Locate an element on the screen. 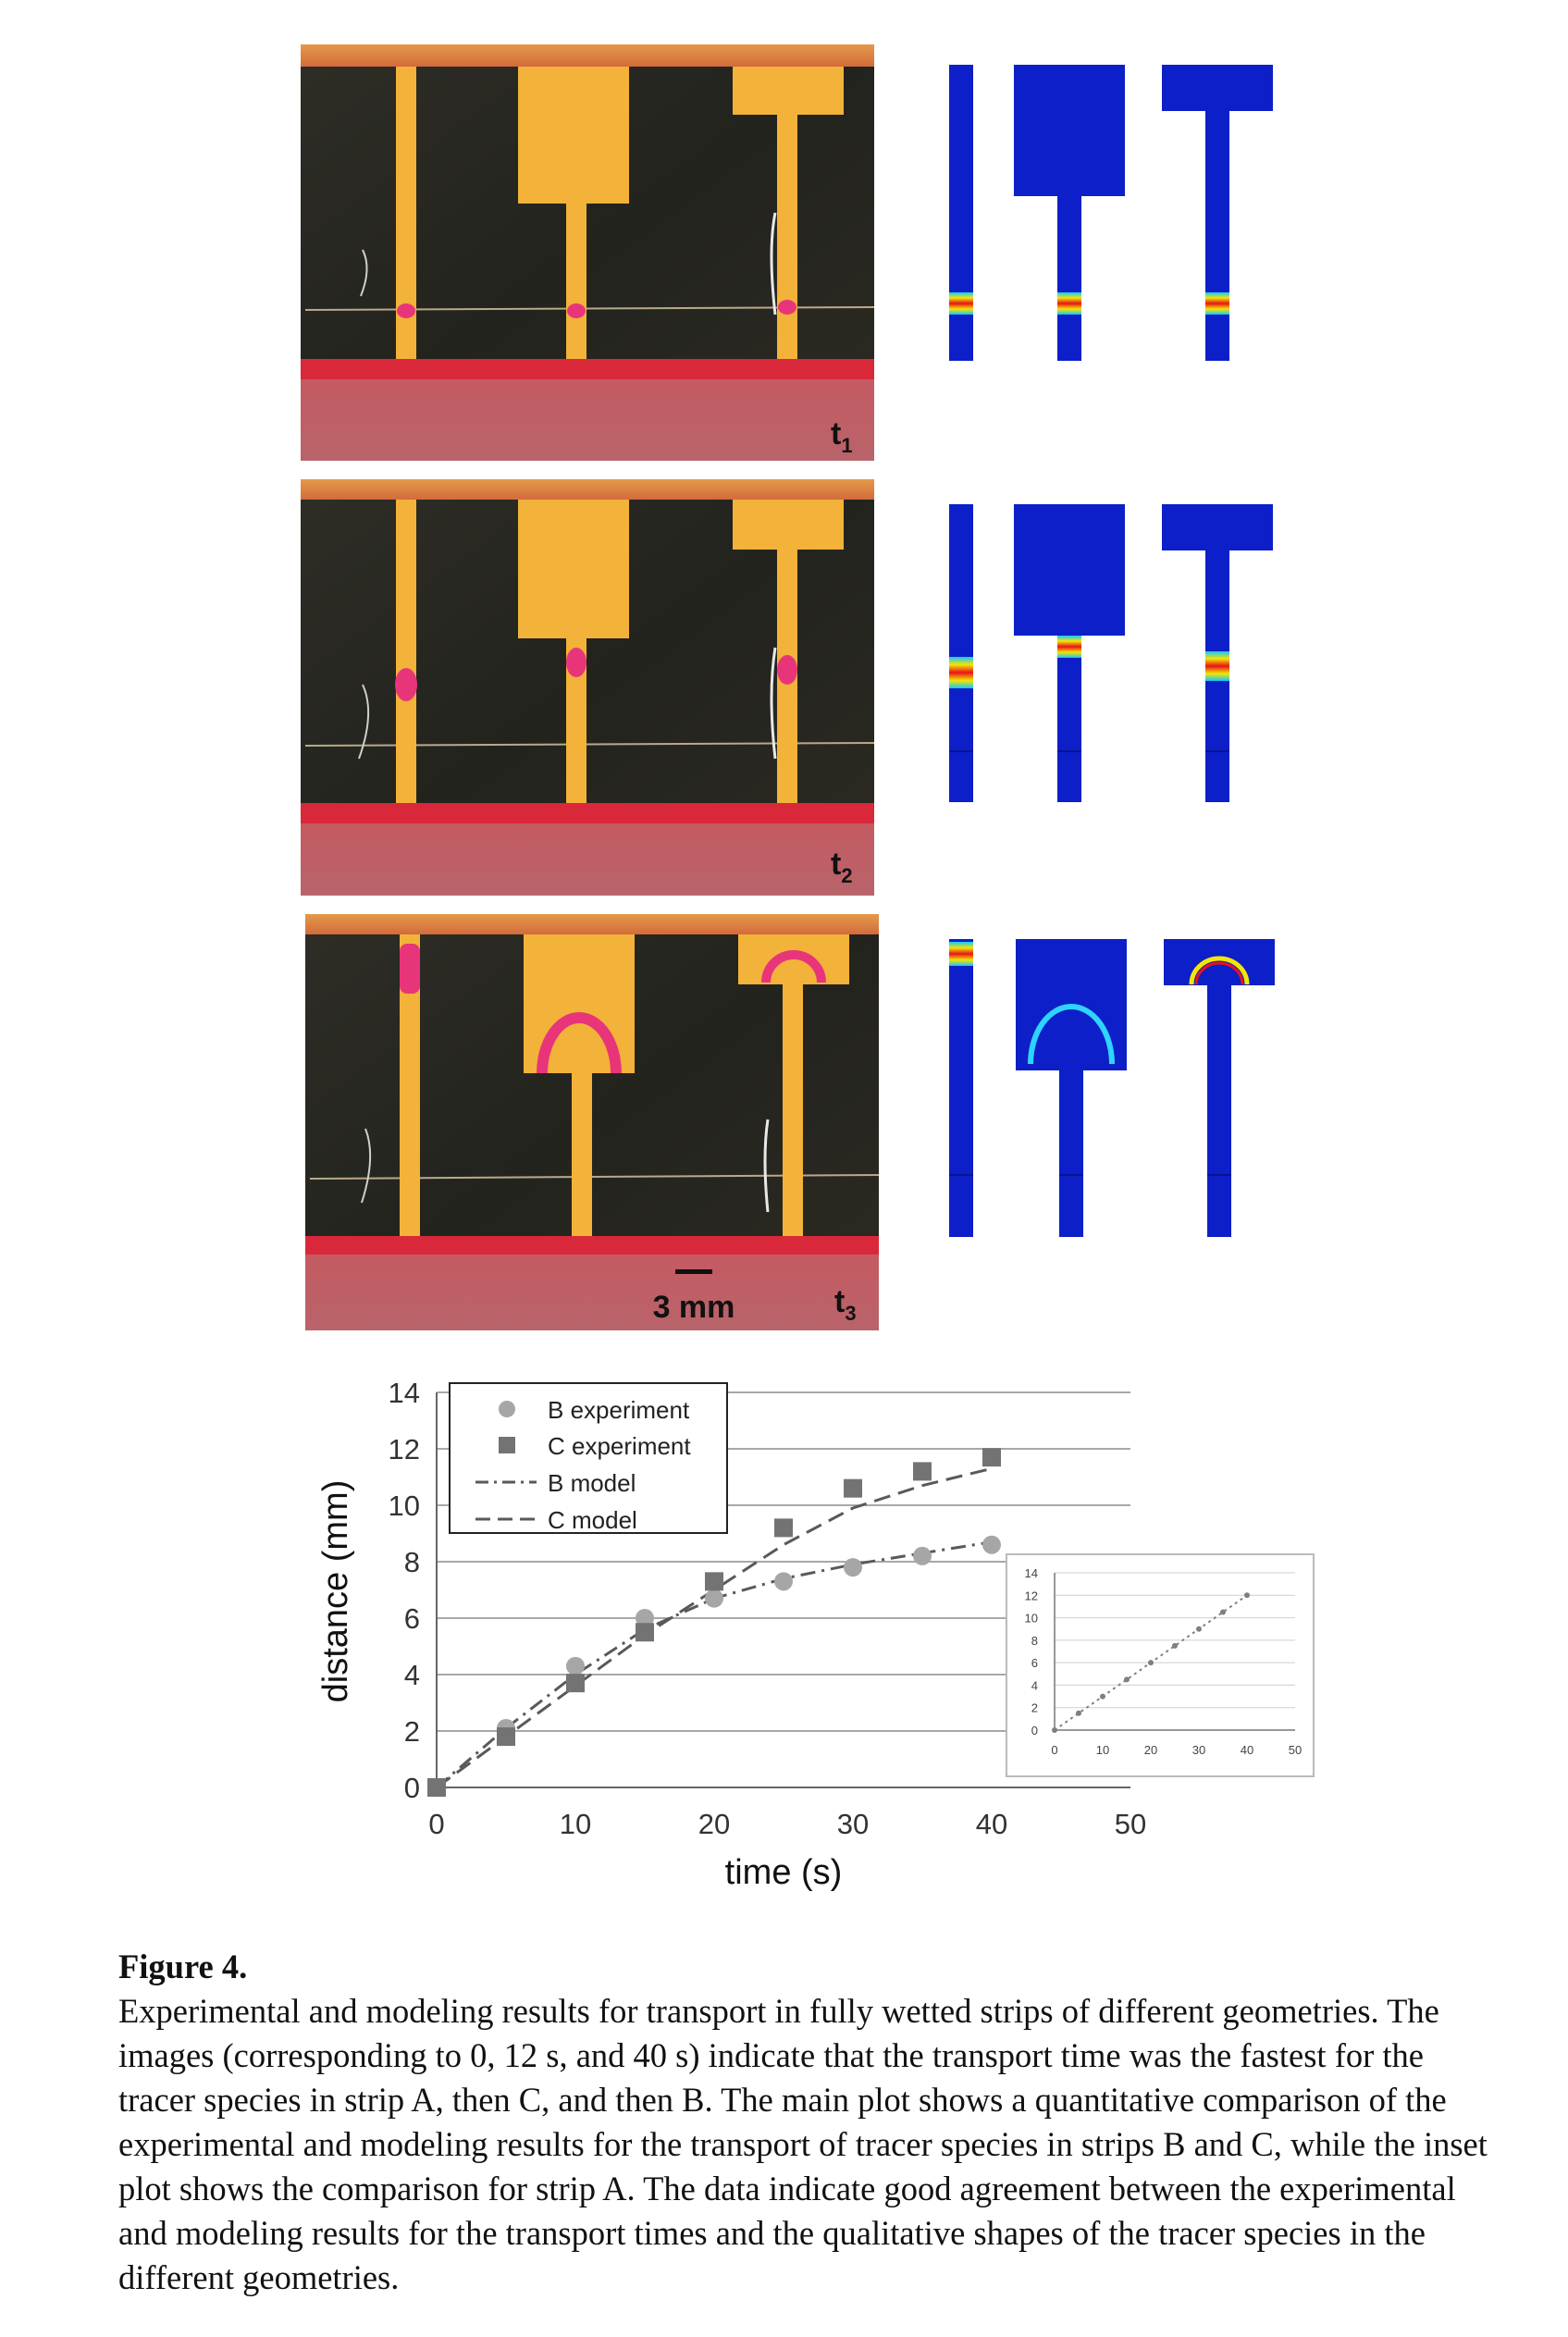  y-tick-8: 8 is located at coordinates (412, 1562).